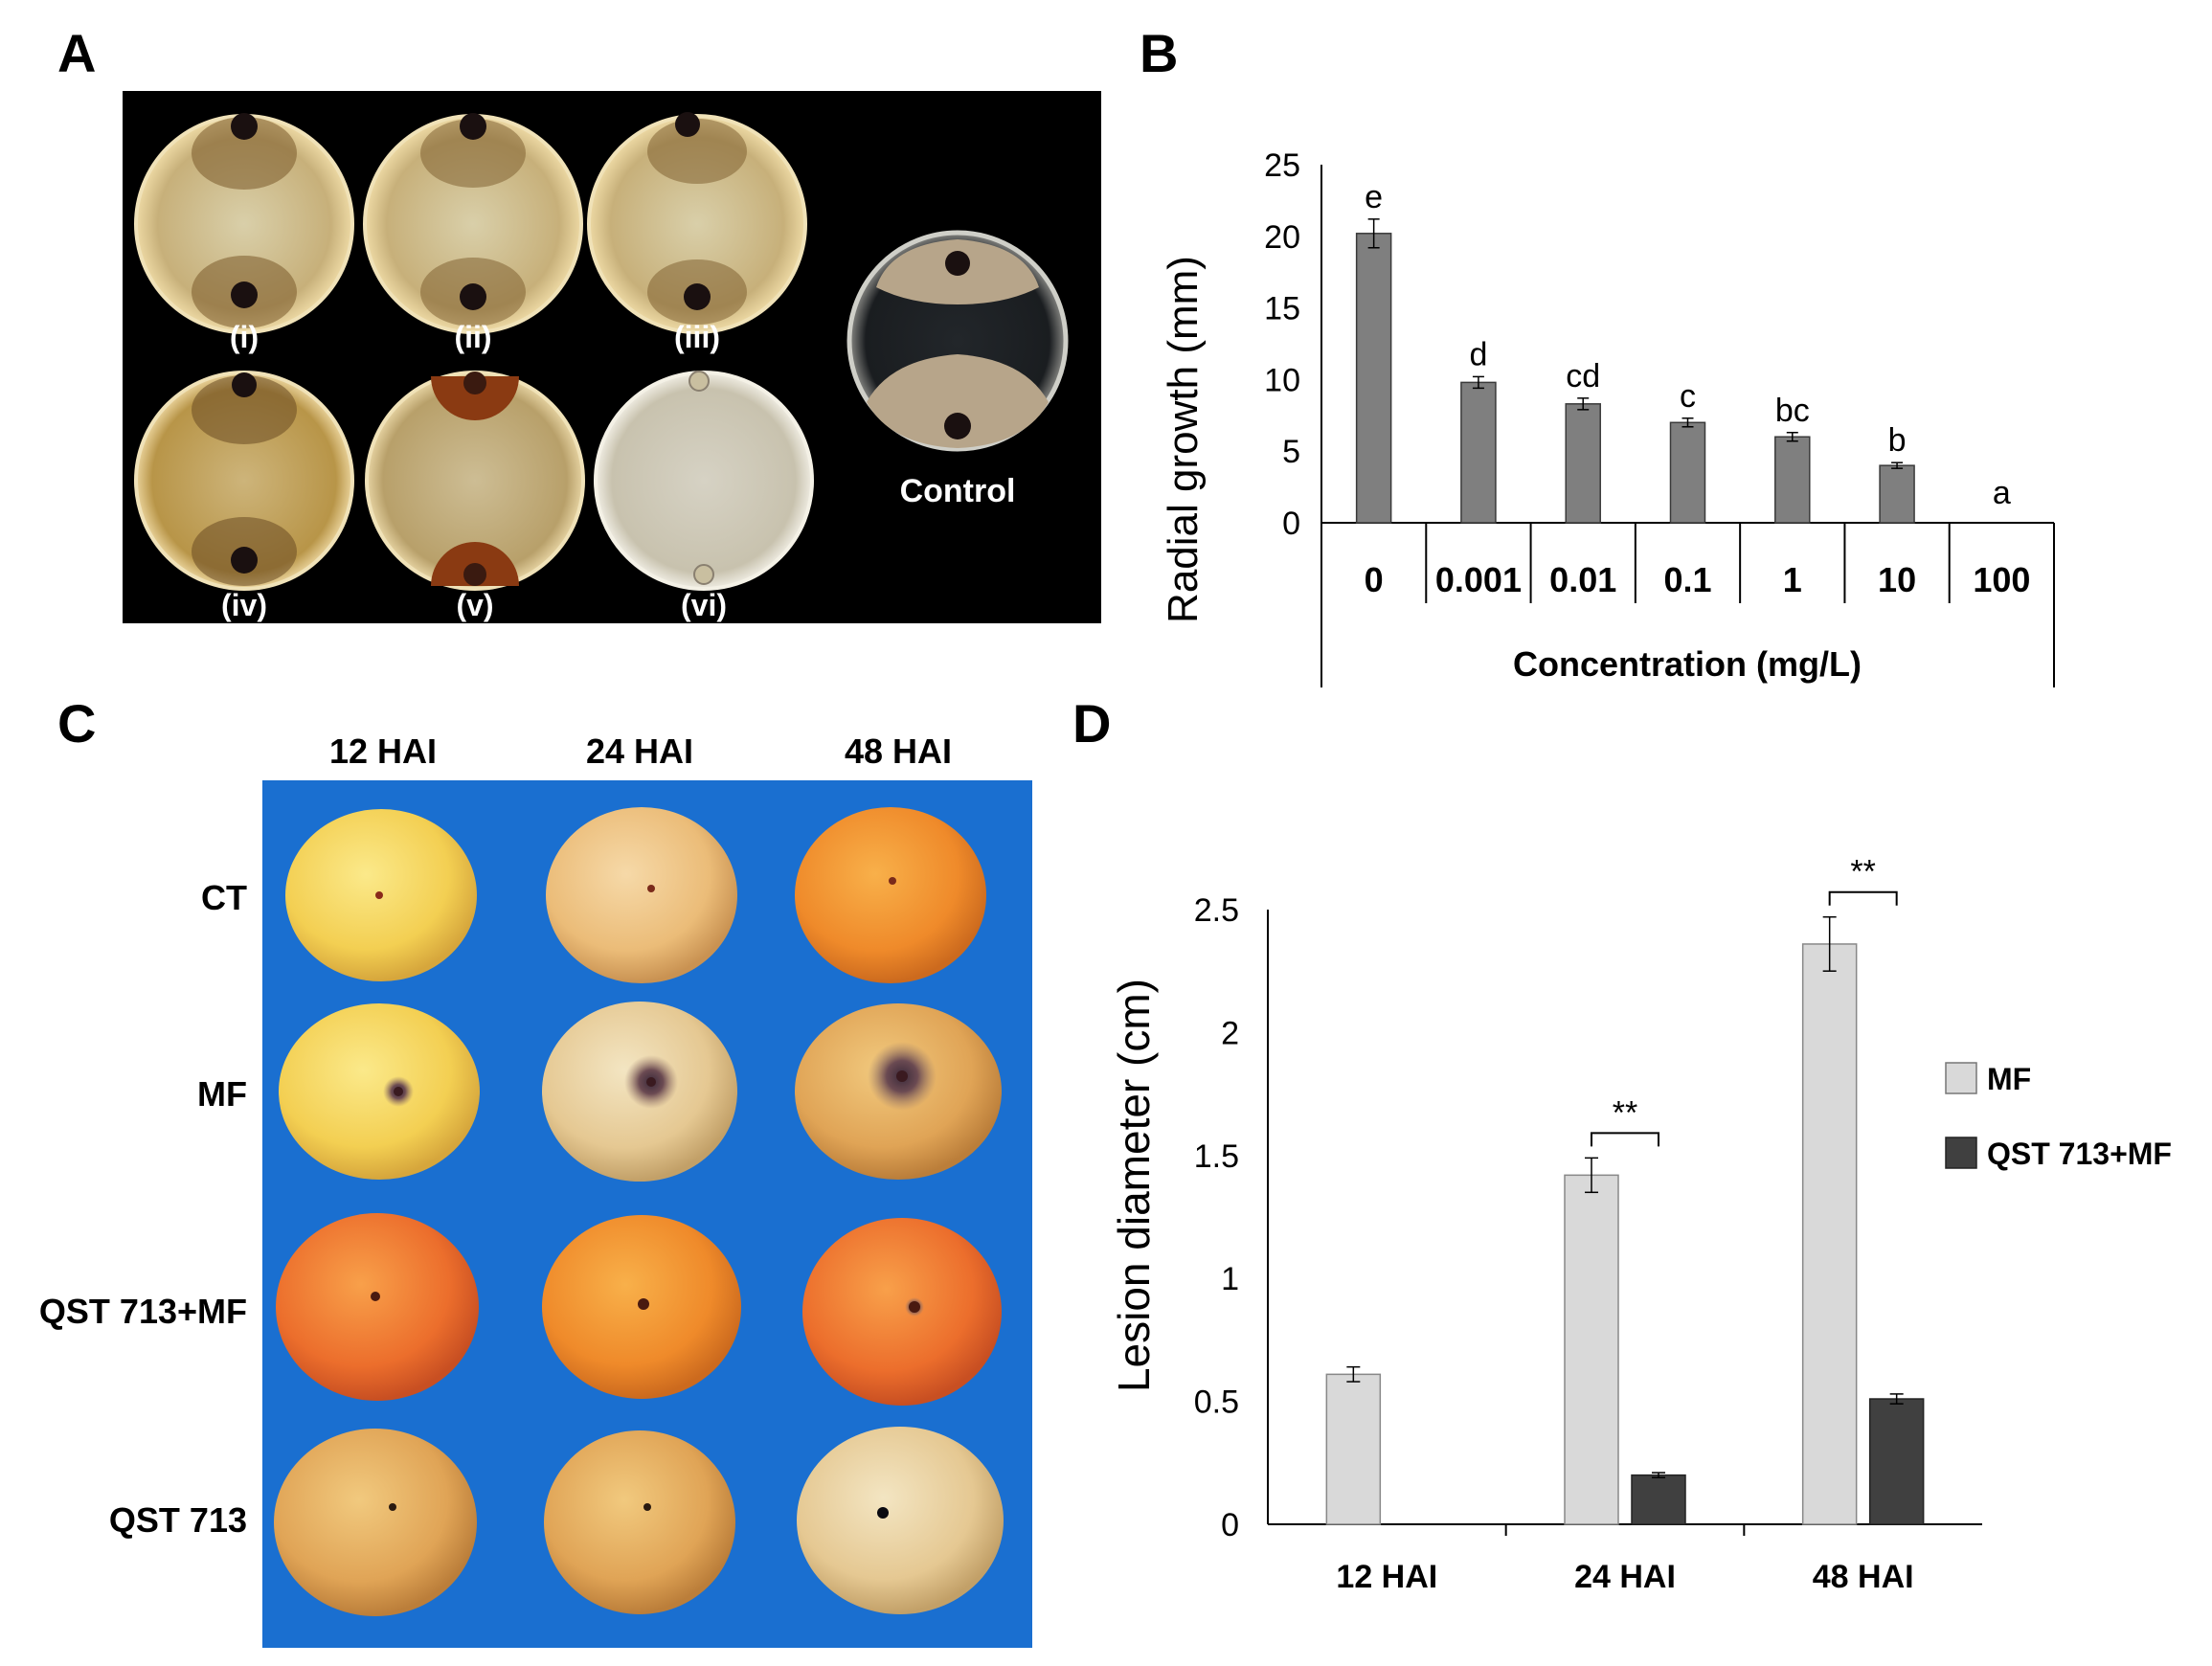 This screenshot has height=1666, width=2212. I want to click on x-tick-label: 24 HAI, so click(1625, 1577).